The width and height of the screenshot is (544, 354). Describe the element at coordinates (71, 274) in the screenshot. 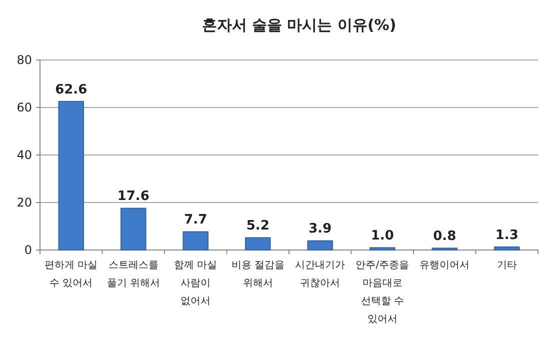

I see `x-tick-label: 편하게 마실 수 있어서` at that location.